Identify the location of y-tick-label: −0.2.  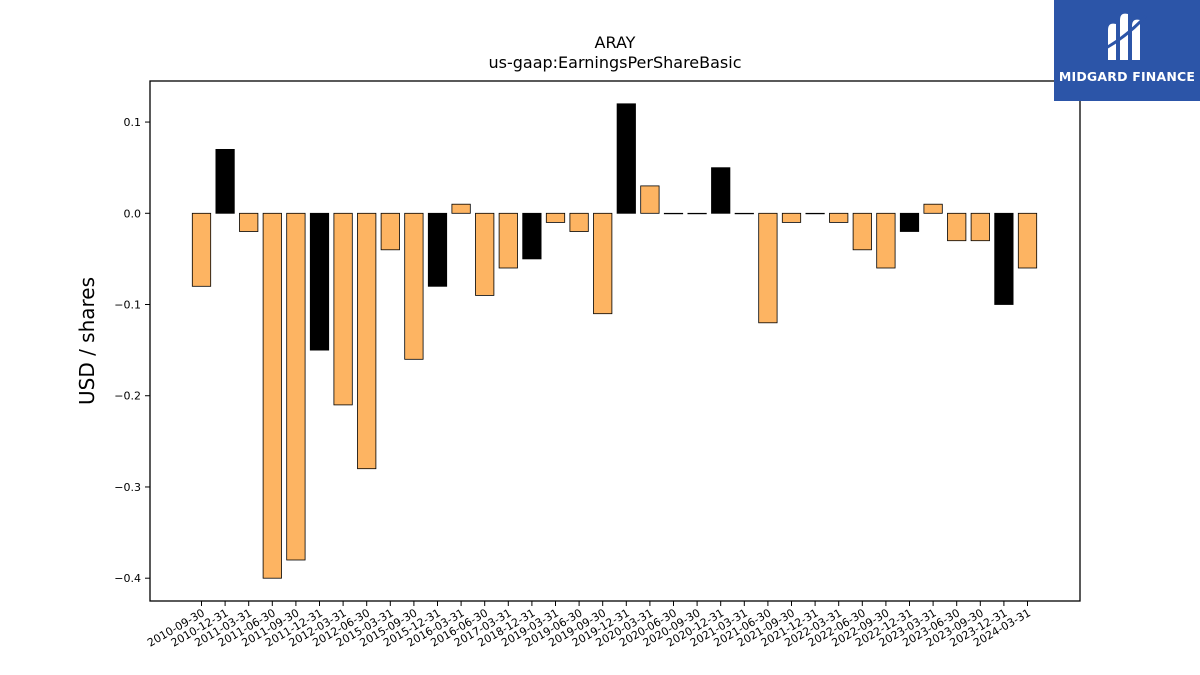
(127, 396).